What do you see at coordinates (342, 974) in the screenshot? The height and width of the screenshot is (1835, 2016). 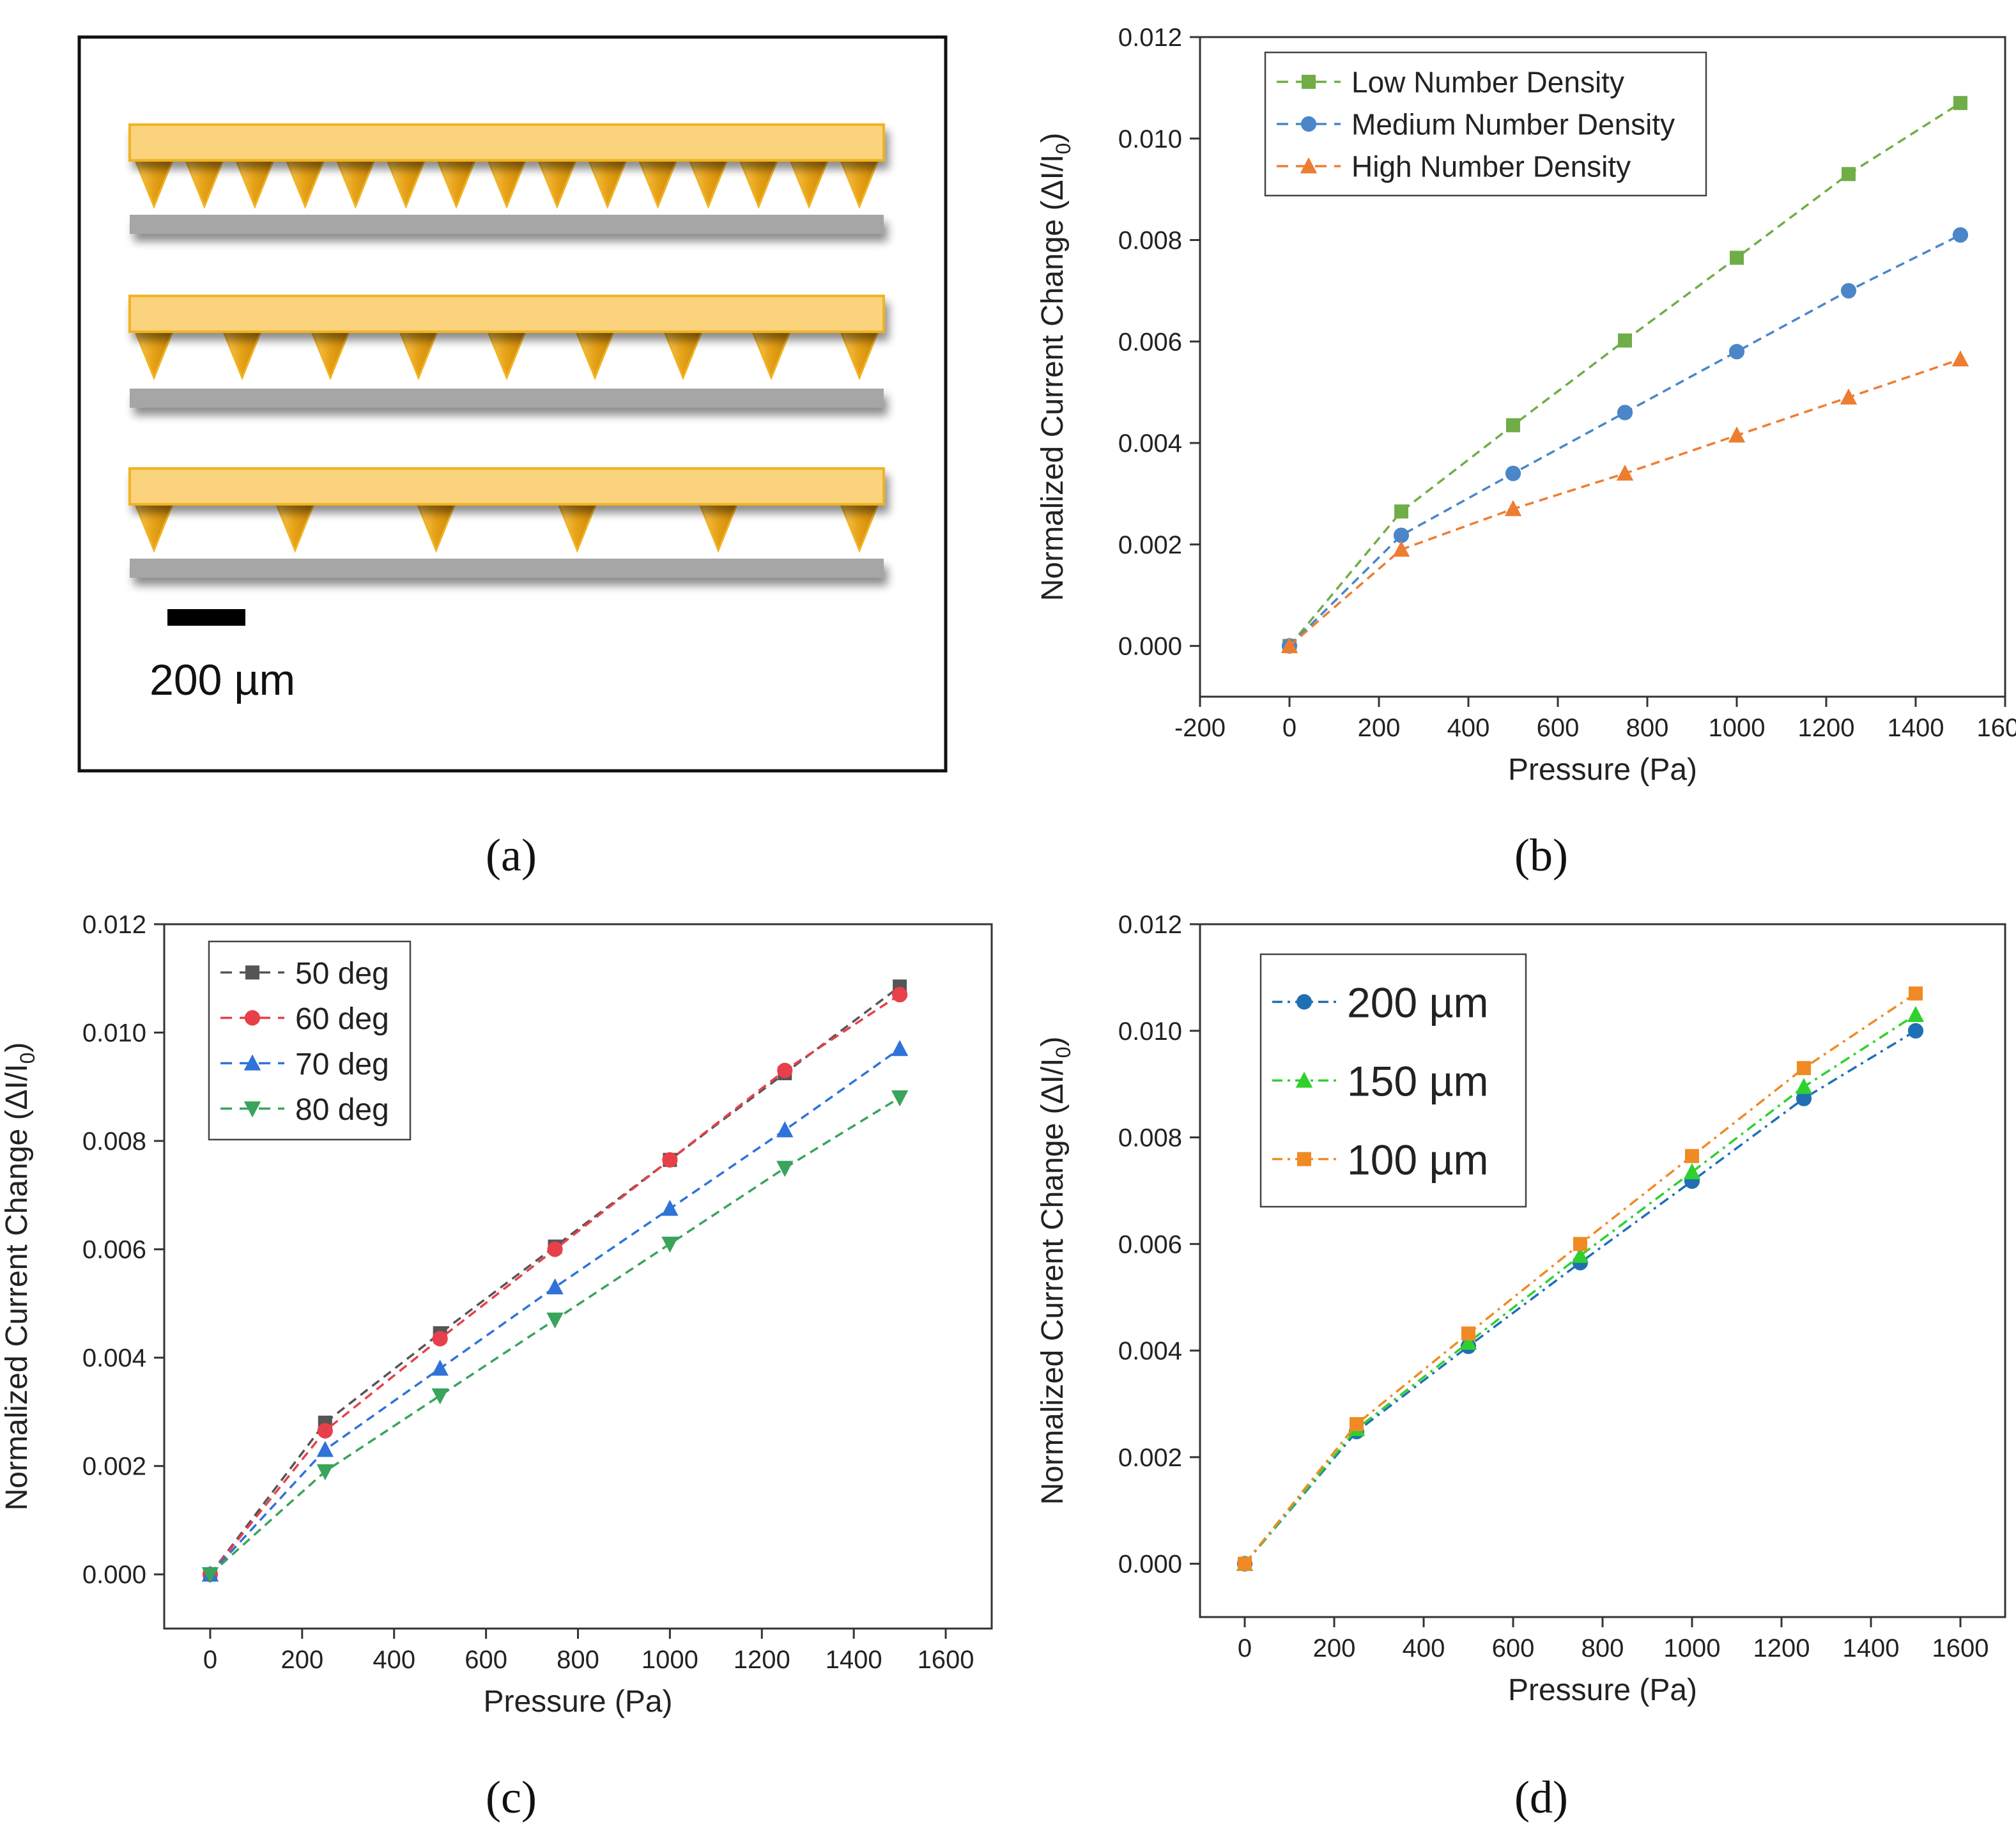 I see `legend-label: 50 deg` at bounding box center [342, 974].